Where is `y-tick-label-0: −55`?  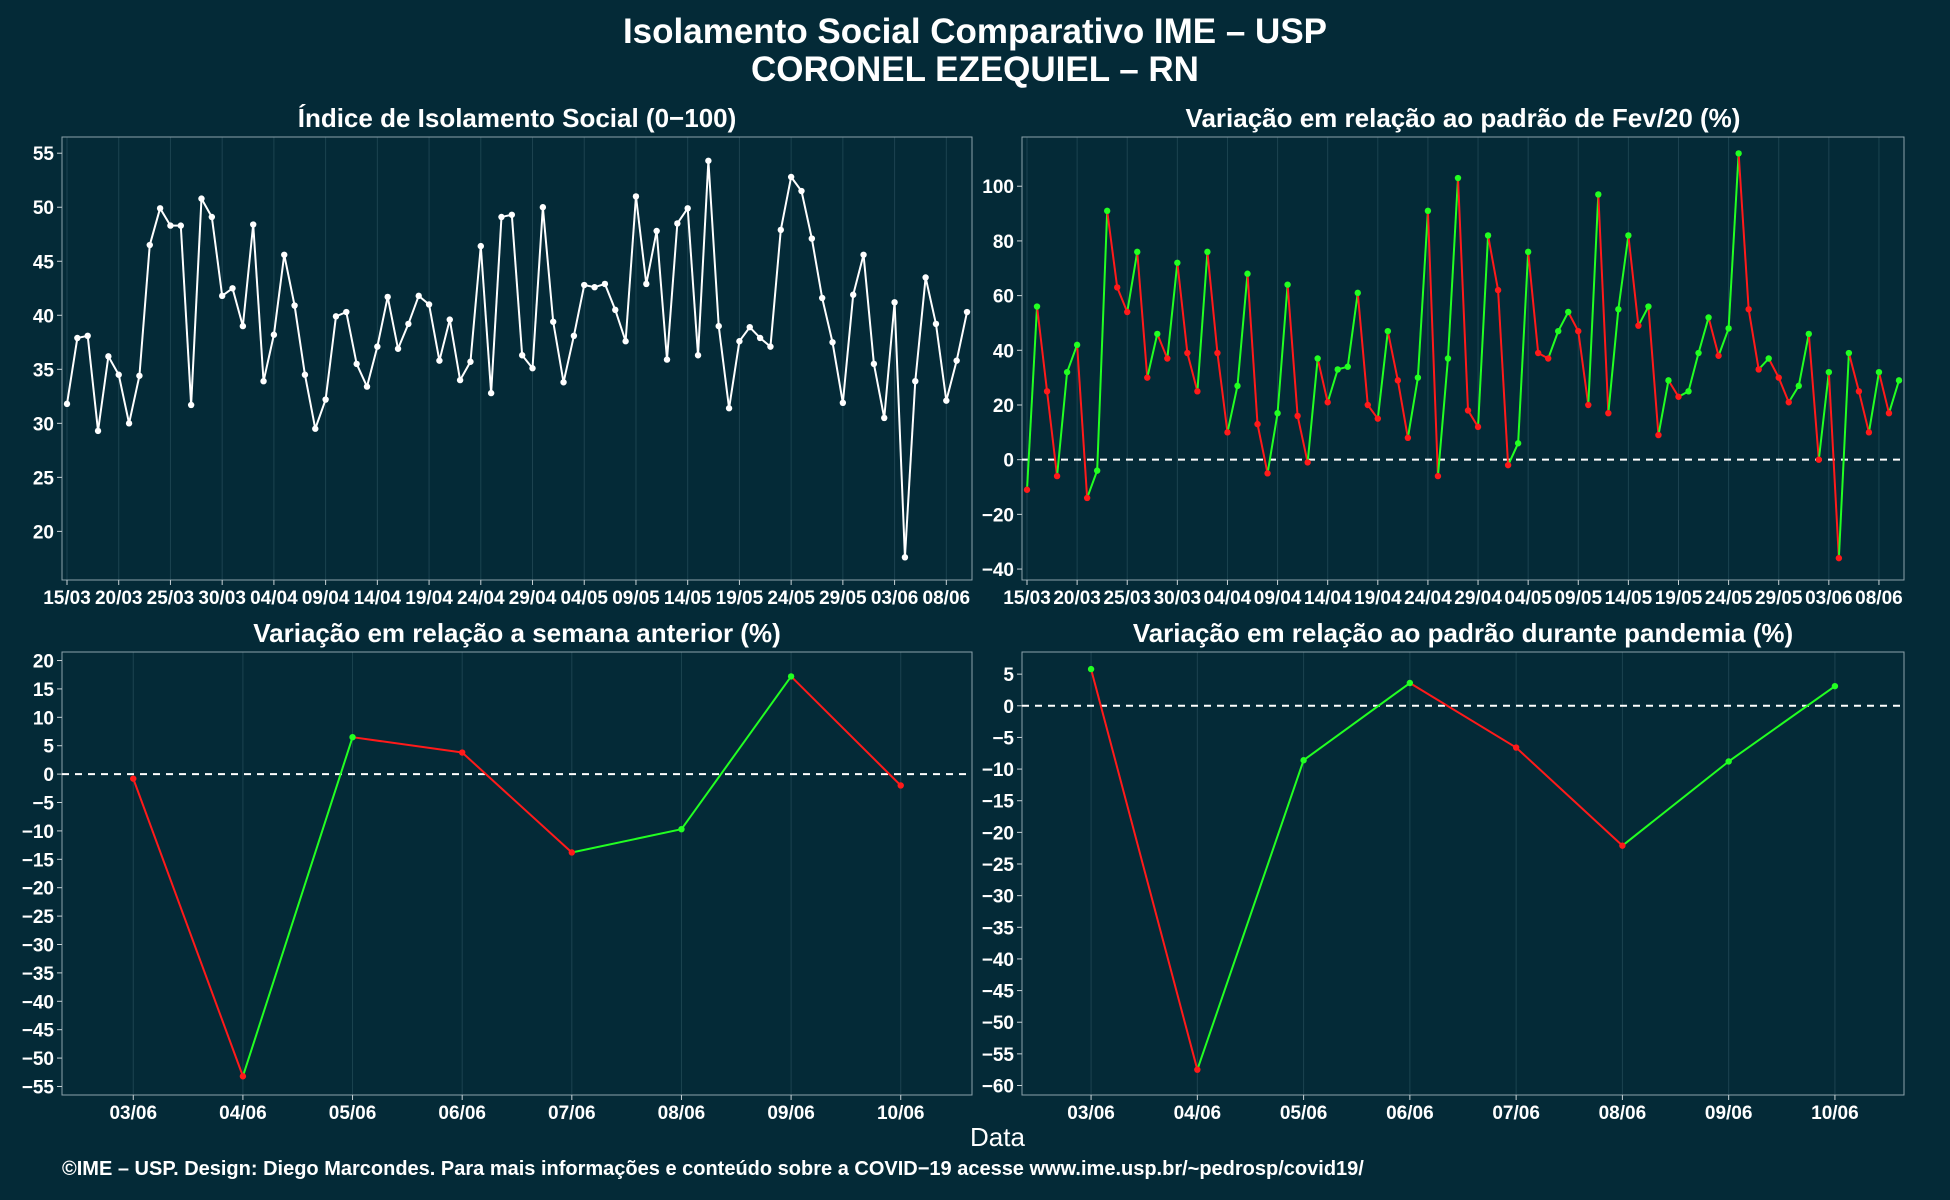 y-tick-label-0: −55 is located at coordinates (38, 1087).